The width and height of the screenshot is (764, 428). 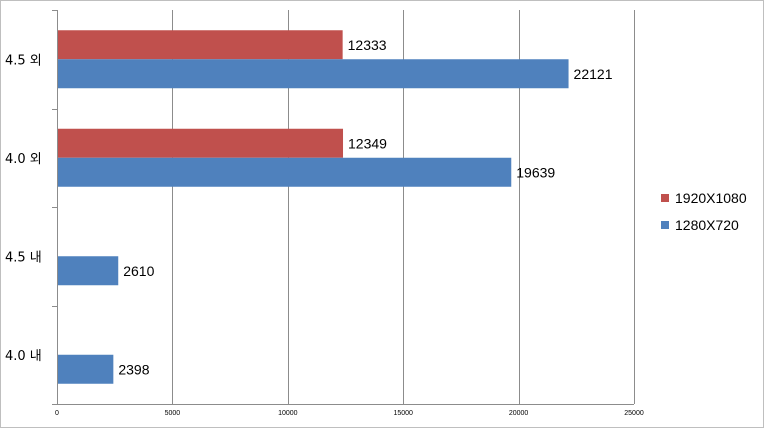 I want to click on legend-entry: 1280X720, so click(x=707, y=225).